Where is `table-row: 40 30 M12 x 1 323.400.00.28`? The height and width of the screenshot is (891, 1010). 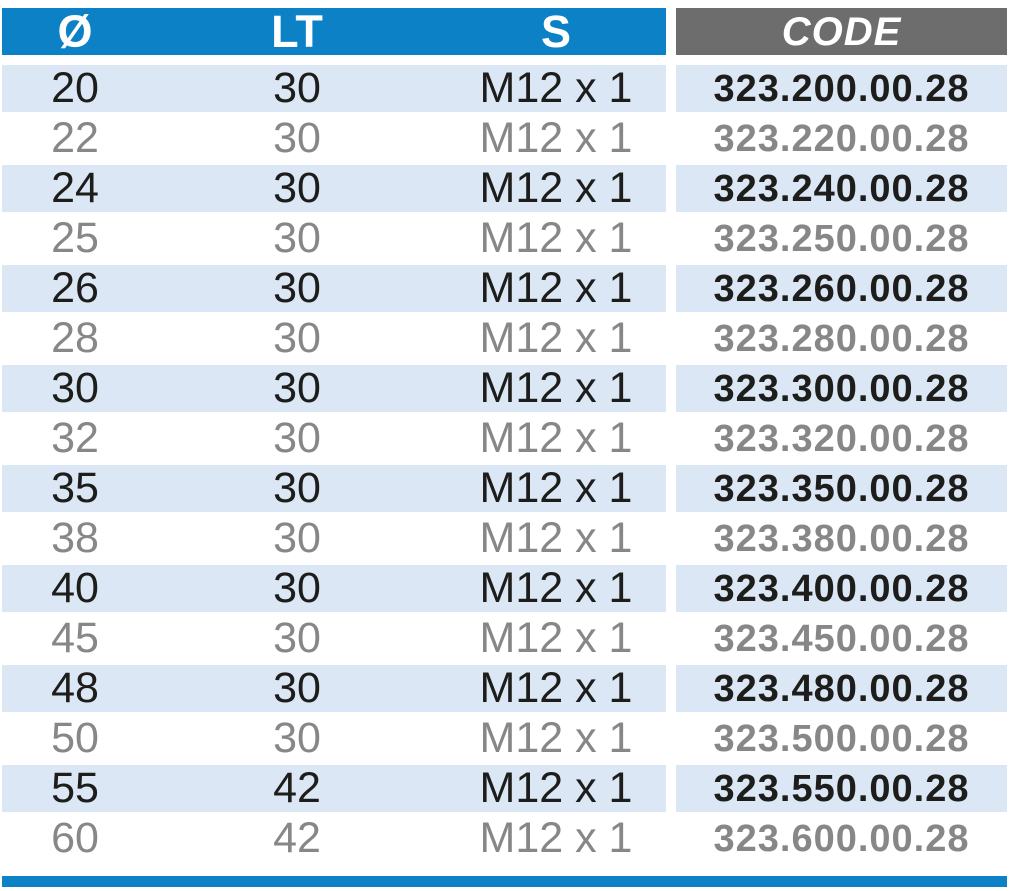
table-row: 40 30 M12 x 1 323.400.00.28 is located at coordinates (504, 590).